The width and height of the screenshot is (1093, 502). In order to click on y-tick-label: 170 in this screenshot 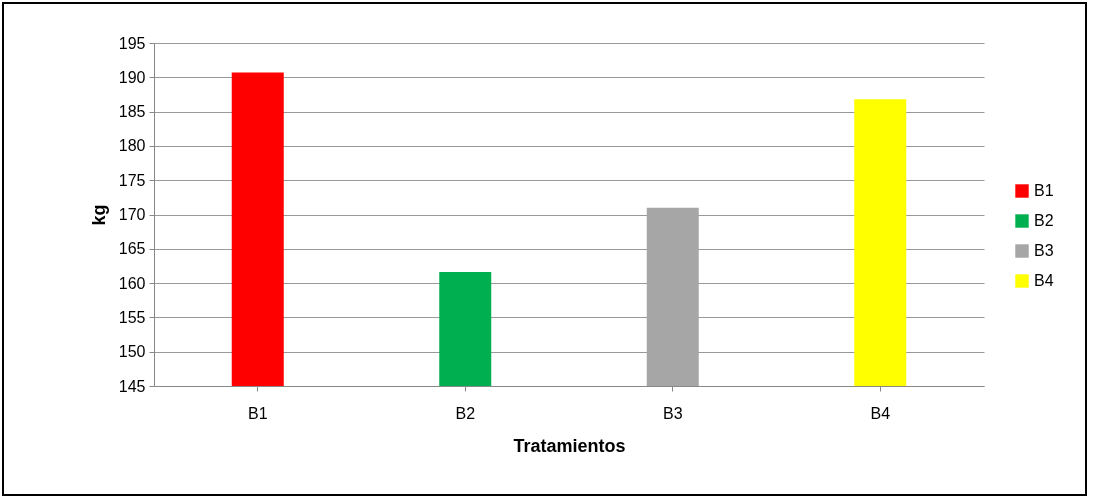, I will do `click(132, 214)`.